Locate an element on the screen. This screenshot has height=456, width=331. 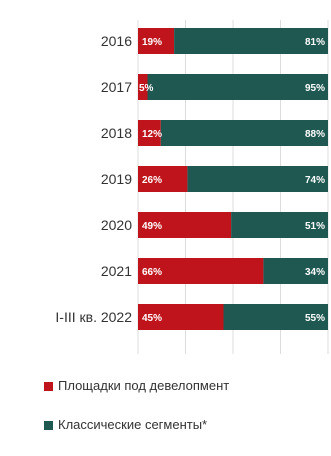
legend-label-classic: Классические сегменты* is located at coordinates (133, 424).